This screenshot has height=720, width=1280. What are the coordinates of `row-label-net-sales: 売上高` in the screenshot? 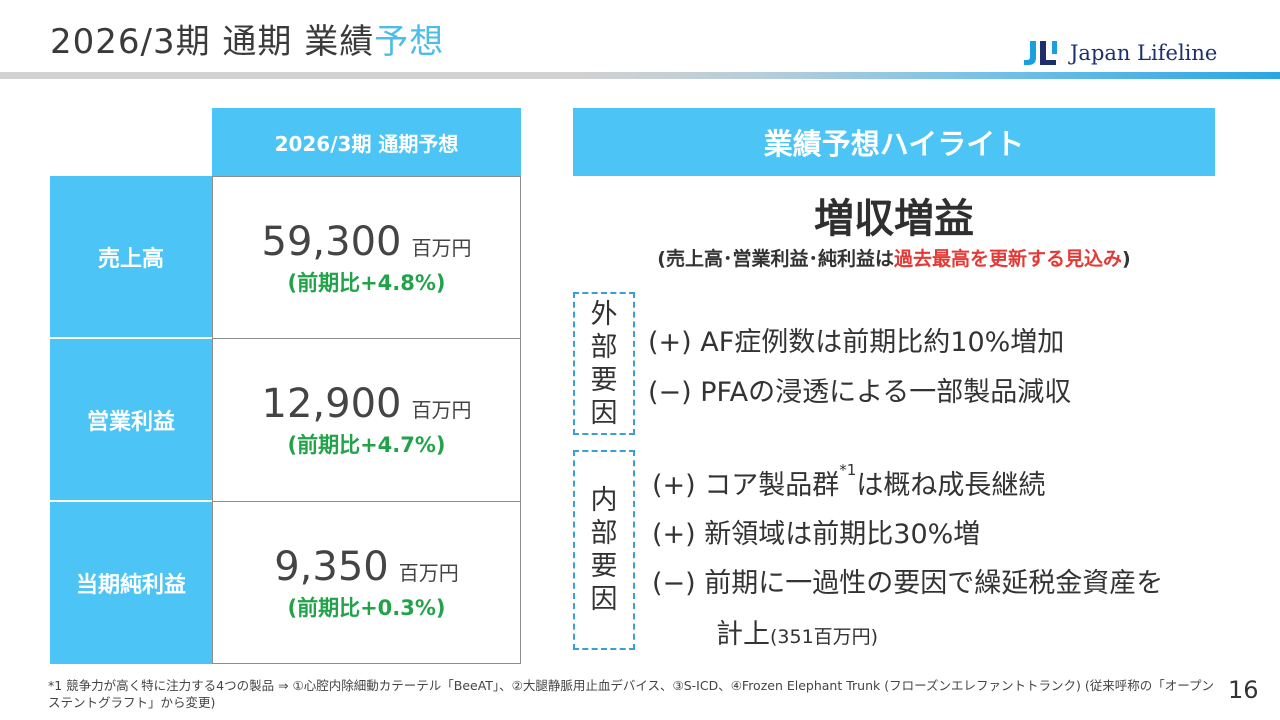 It's located at (131, 257).